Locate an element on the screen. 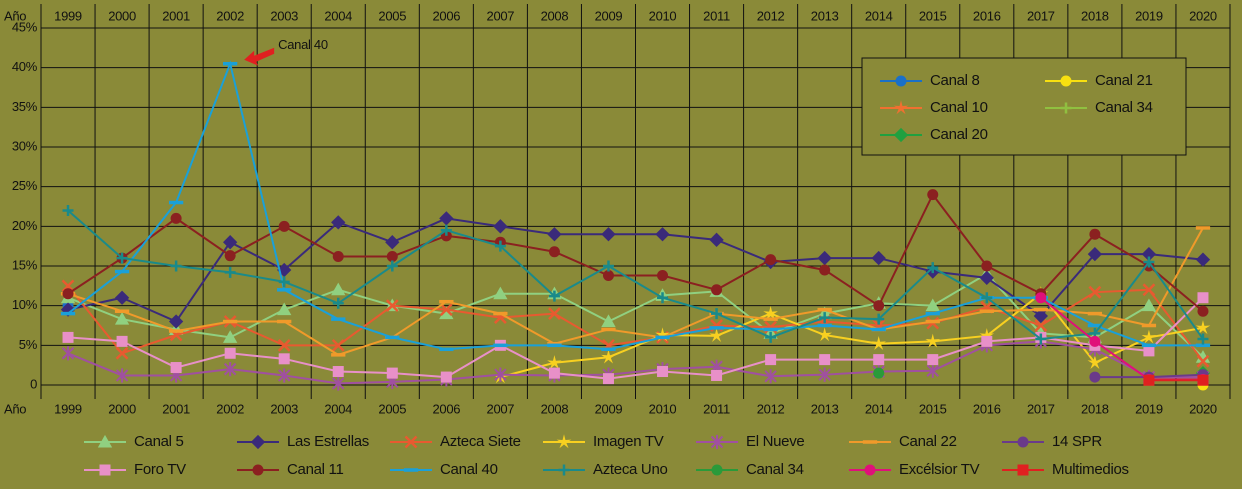 The width and height of the screenshot is (1242, 489). series-line is located at coordinates (852, 335).